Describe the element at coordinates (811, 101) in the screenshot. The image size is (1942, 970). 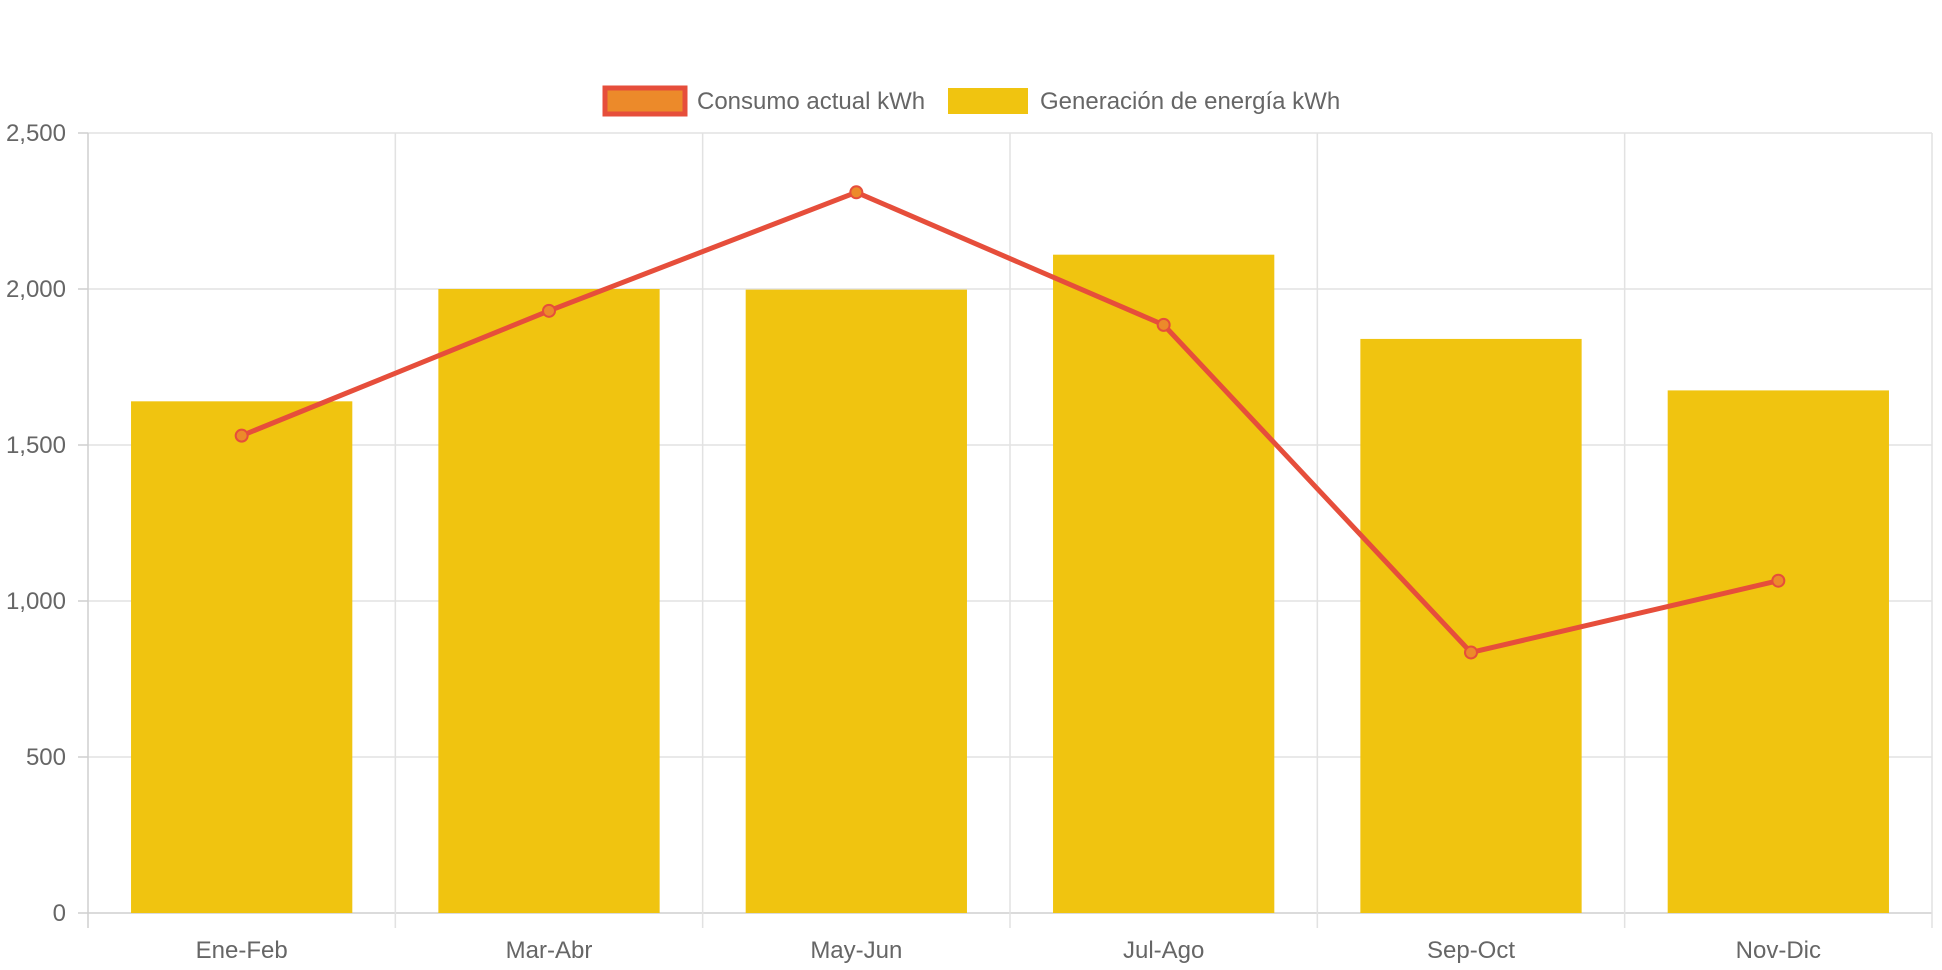
I see `legend-label-consumo: Consumo actual kWh` at that location.